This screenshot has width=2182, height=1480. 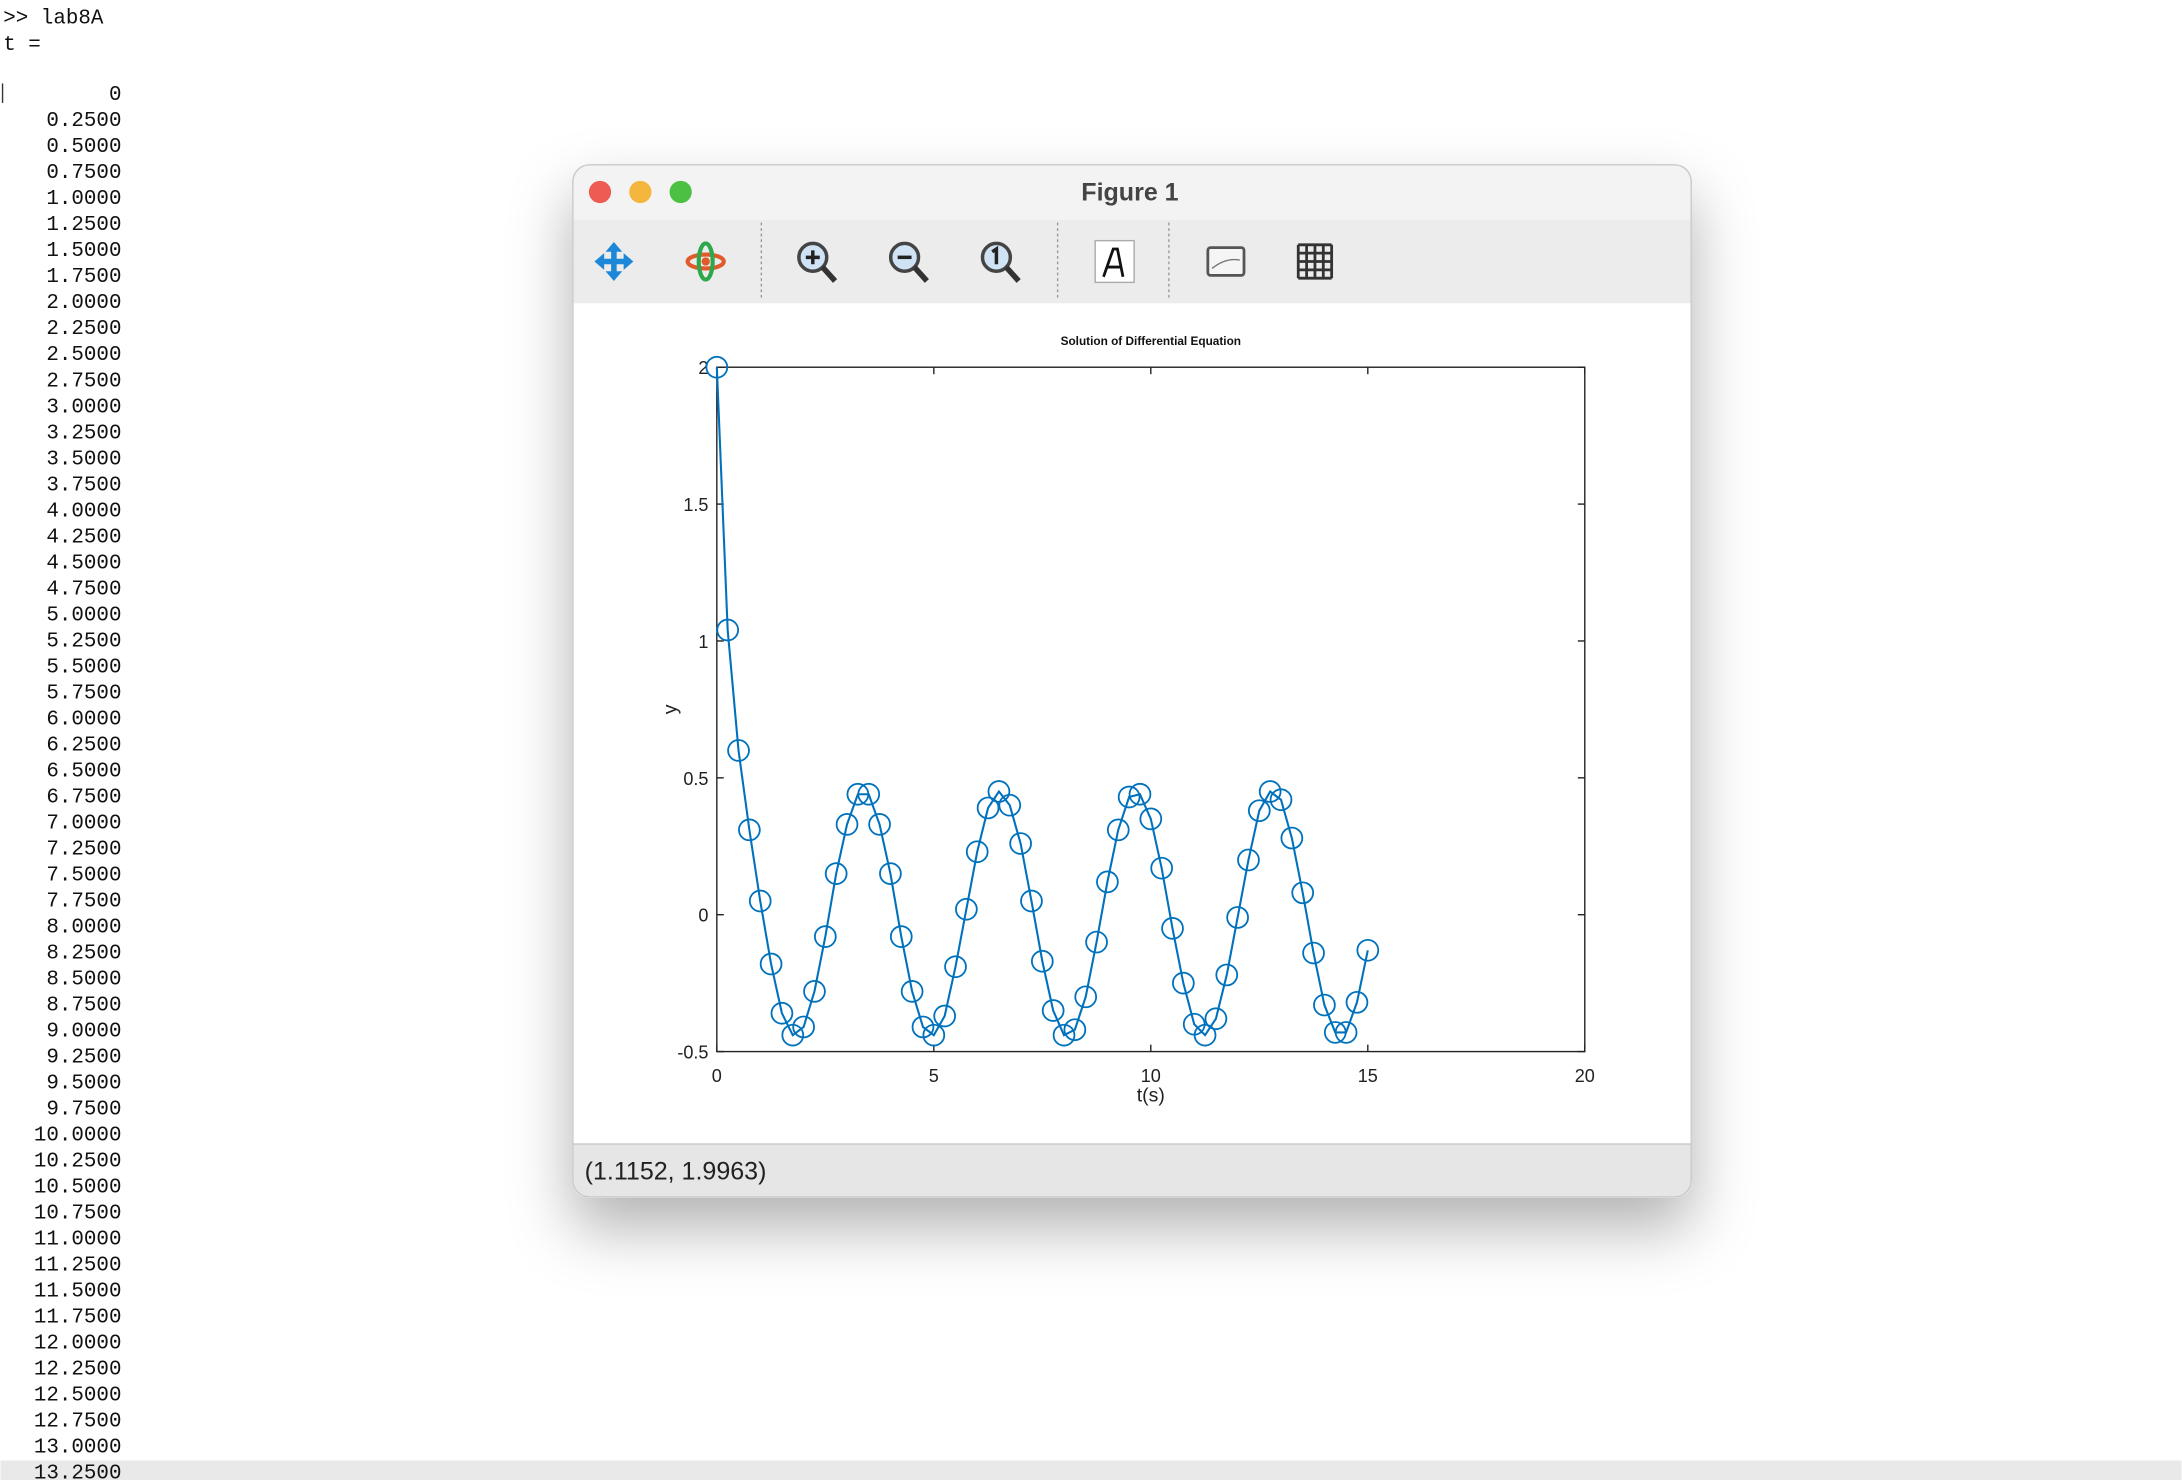 What do you see at coordinates (83, 667) in the screenshot?
I see `terminal-line: 5.5000` at bounding box center [83, 667].